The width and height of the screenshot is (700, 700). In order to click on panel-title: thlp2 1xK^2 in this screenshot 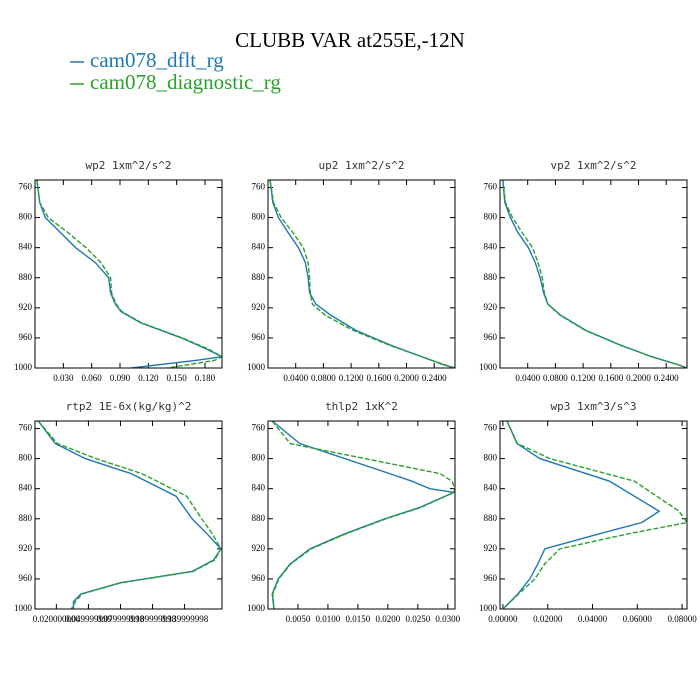, I will do `click(361, 406)`.